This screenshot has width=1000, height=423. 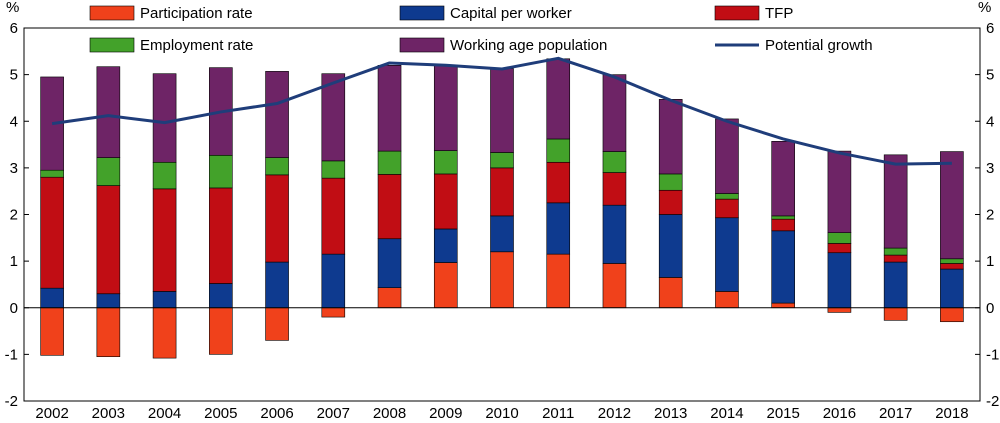 What do you see at coordinates (445, 413) in the screenshot?
I see `x-tick-label: 2009` at bounding box center [445, 413].